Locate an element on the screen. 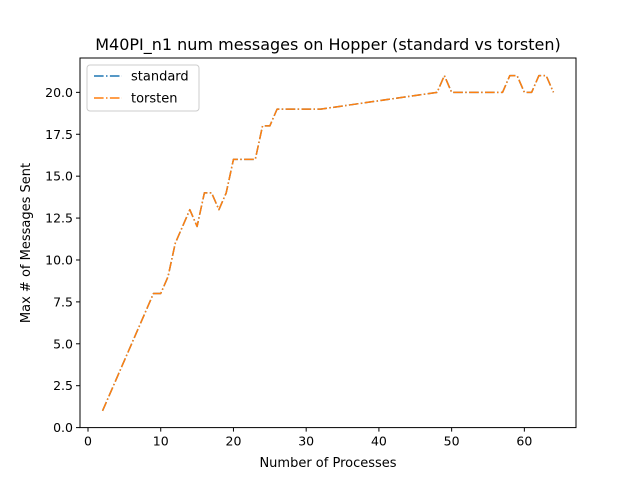 The height and width of the screenshot is (480, 640). y-tick-label: 10.0 is located at coordinates (59, 259).